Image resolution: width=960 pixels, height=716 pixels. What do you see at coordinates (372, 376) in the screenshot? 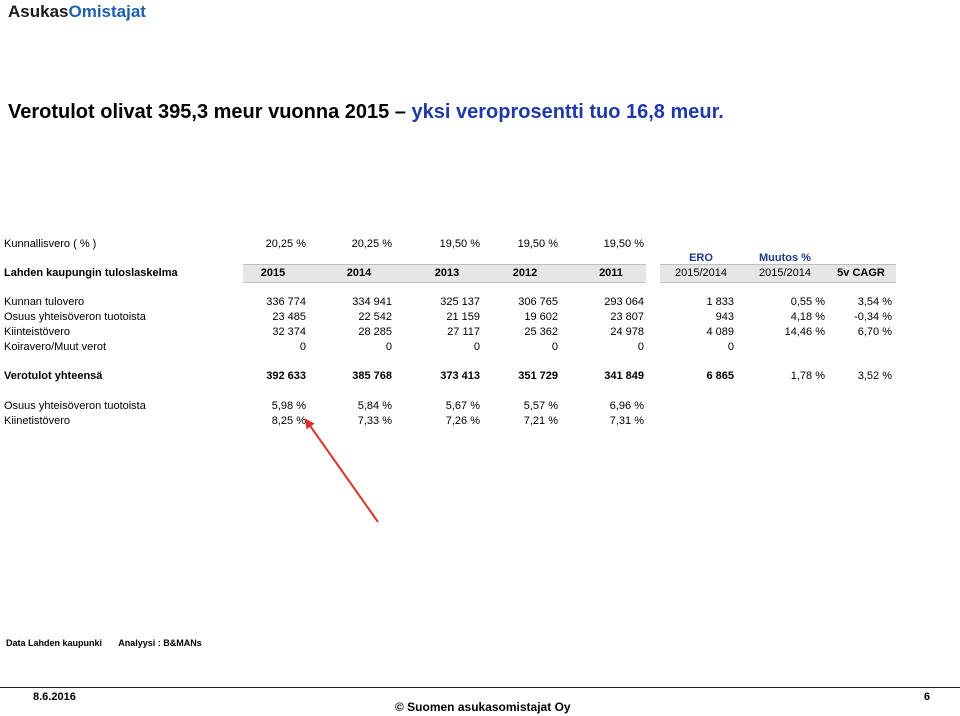
I see `total-cell: 385 768` at bounding box center [372, 376].